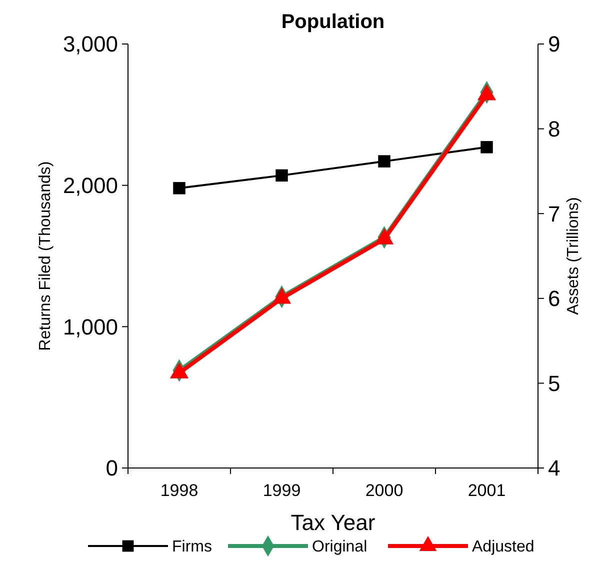 The image size is (596, 569). Describe the element at coordinates (340, 547) in the screenshot. I see `legend-label: Original` at that location.